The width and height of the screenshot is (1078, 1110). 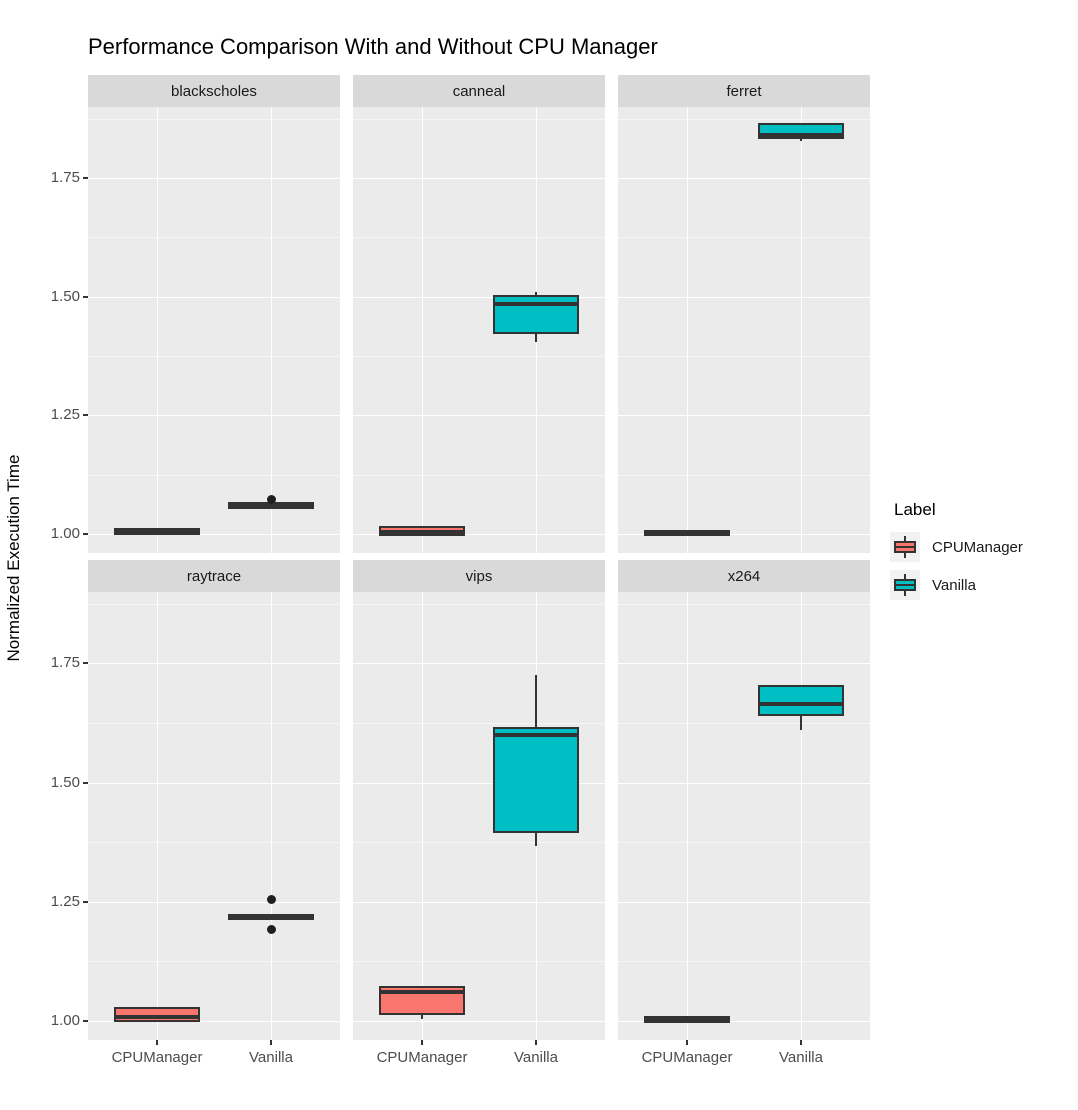 What do you see at coordinates (214, 816) in the screenshot?
I see `facet-panel-raytrace` at bounding box center [214, 816].